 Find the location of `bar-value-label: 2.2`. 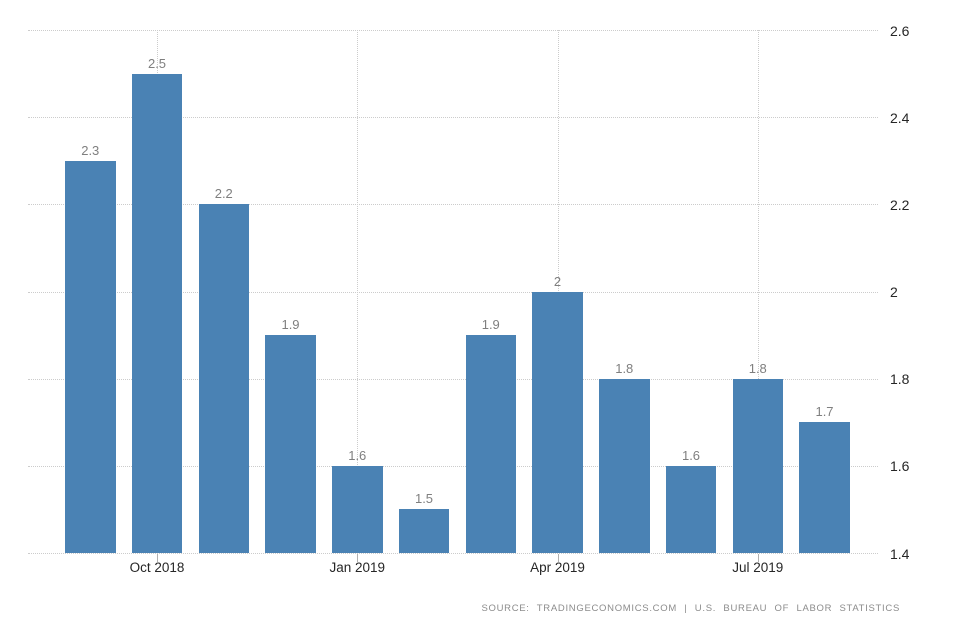

bar-value-label: 2.2 is located at coordinates (223, 194).